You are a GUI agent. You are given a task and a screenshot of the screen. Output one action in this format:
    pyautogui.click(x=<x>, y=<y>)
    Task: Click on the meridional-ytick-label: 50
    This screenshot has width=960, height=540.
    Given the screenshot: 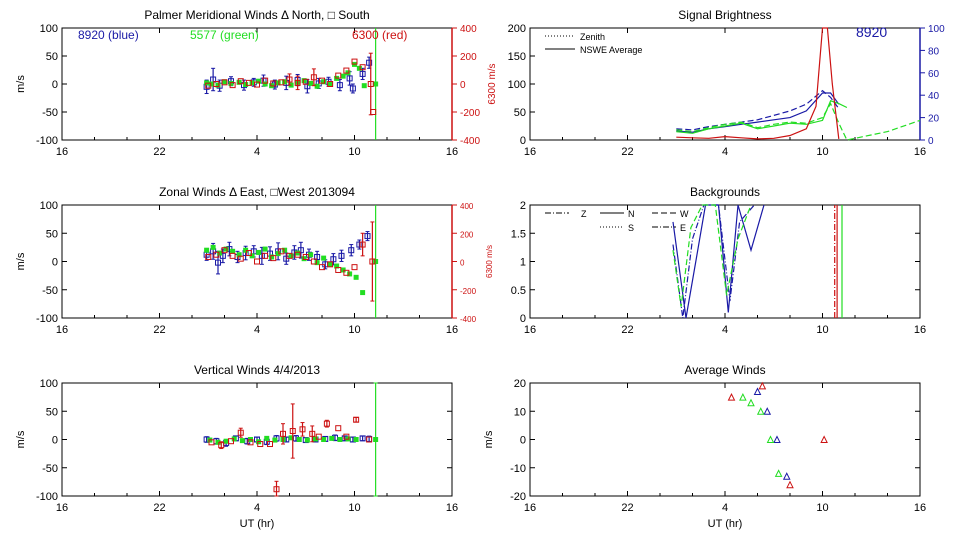 What is the action you would take?
    pyautogui.click(x=52, y=57)
    